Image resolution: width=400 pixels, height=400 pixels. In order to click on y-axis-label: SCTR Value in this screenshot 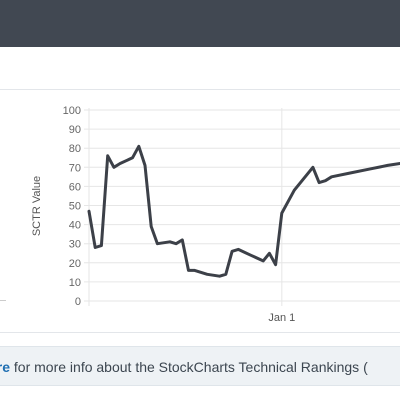, I will do `click(37, 206)`.